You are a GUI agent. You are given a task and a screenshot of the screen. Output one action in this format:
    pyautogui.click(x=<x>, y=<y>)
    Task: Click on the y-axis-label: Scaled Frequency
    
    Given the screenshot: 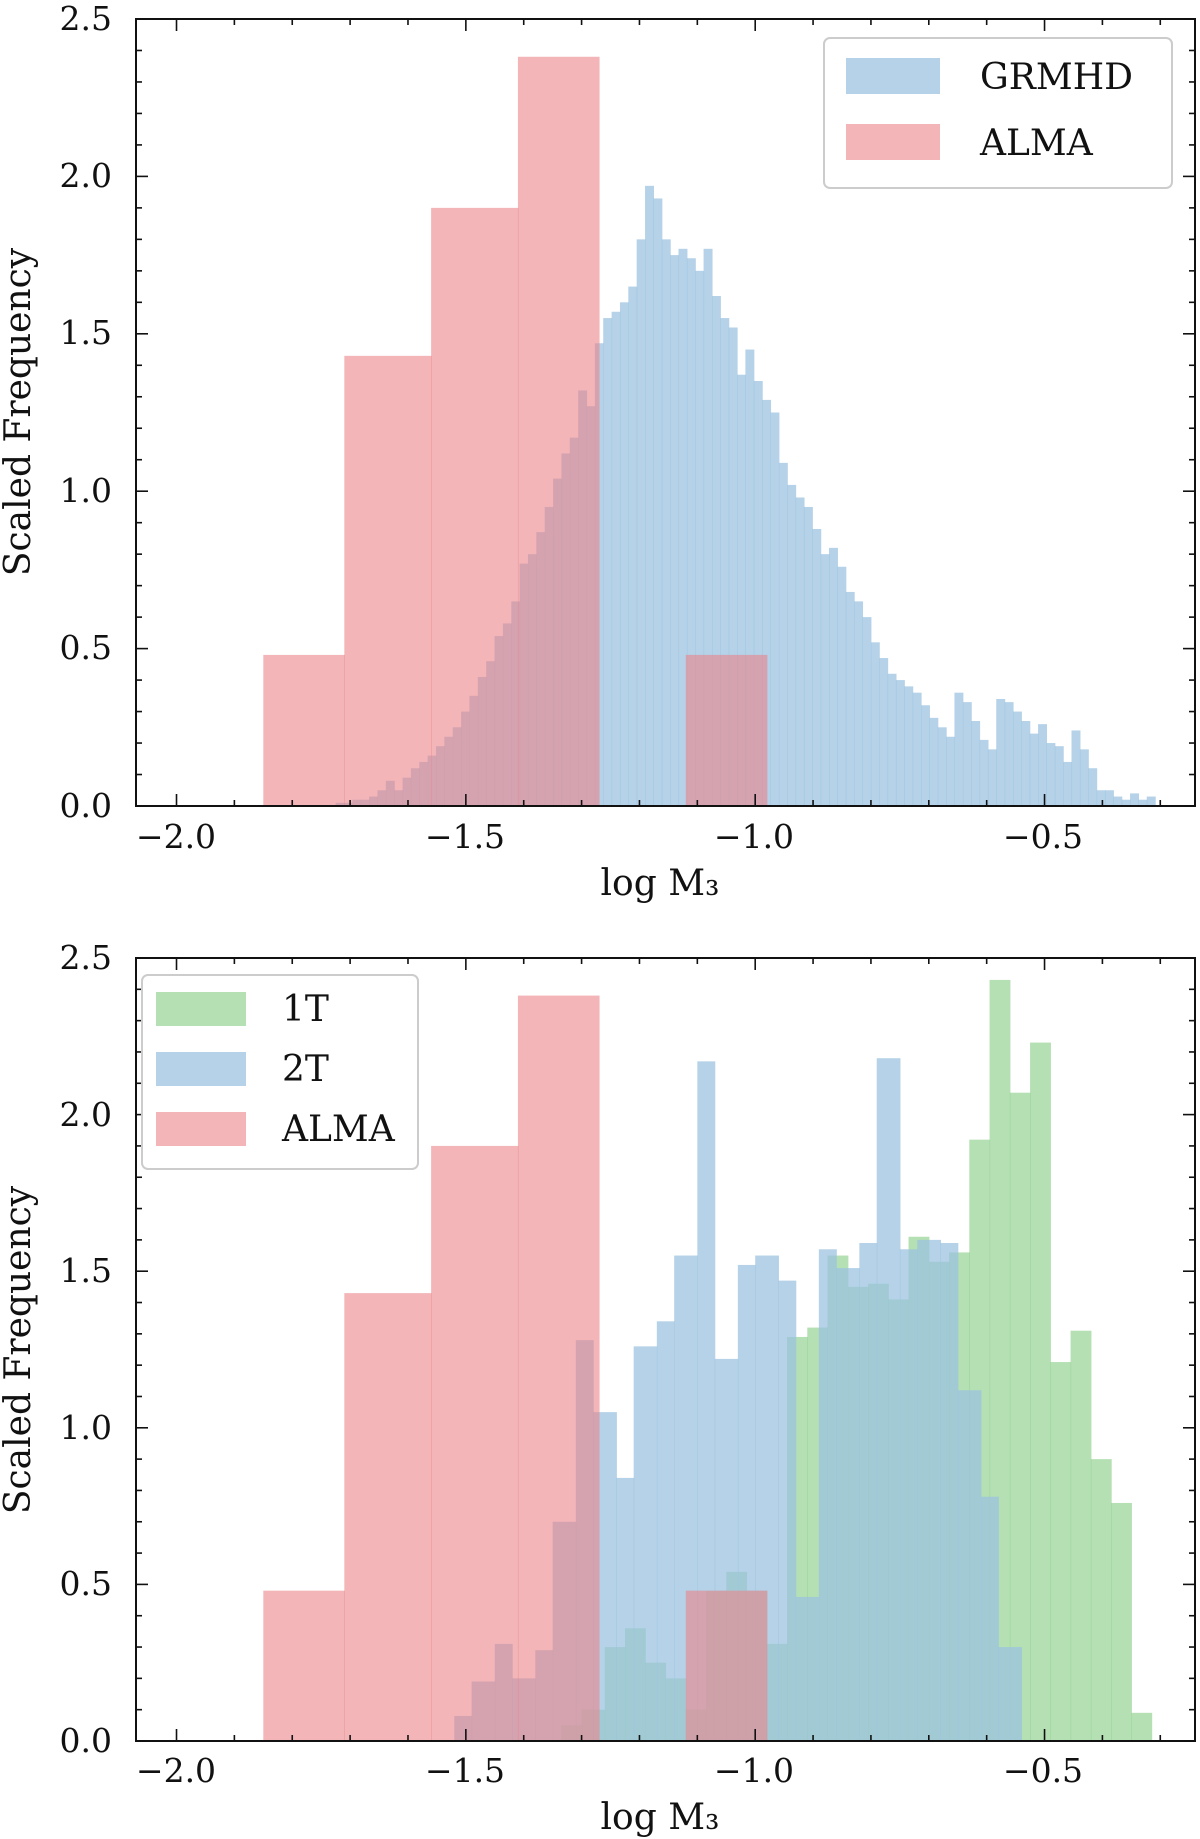 What is the action you would take?
    pyautogui.click(x=19, y=411)
    